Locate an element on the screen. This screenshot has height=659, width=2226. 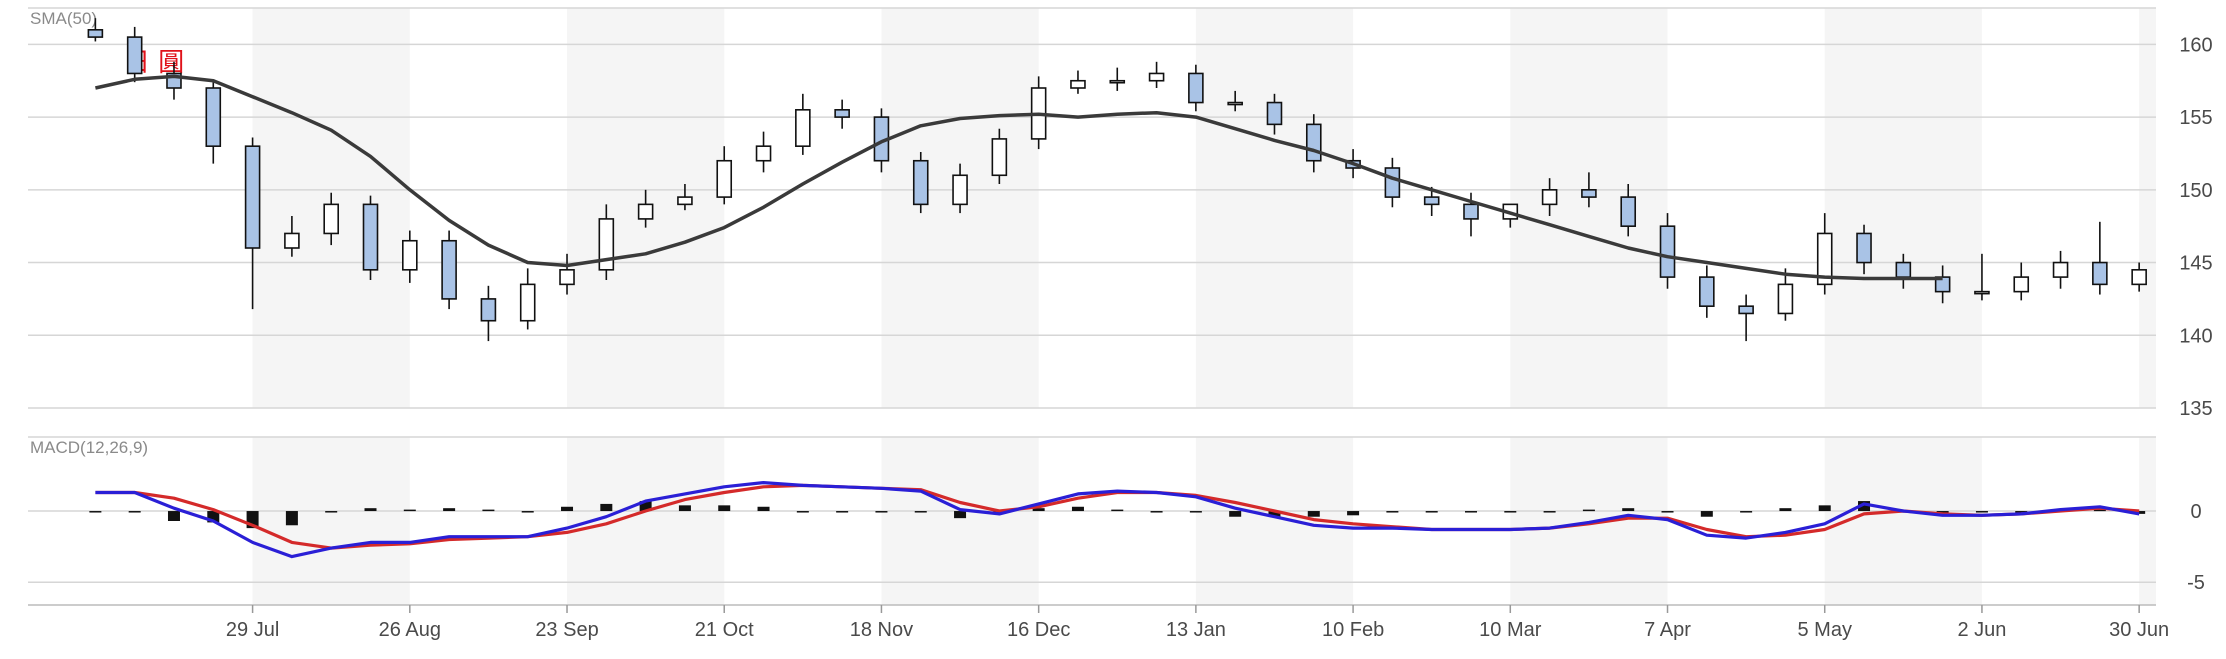
price-y-tick-label: 160 is located at coordinates (2195, 45).